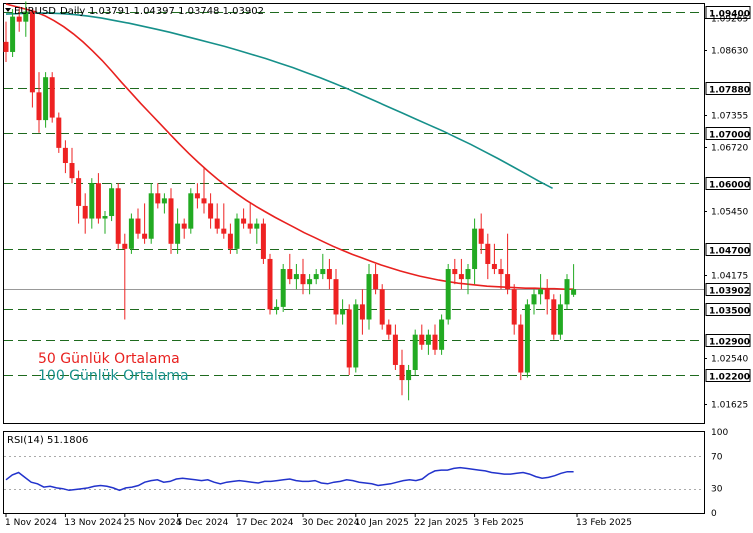 This screenshot has height=533, width=753. Describe the element at coordinates (728, 289) in the screenshot. I see `current-price-box` at that location.